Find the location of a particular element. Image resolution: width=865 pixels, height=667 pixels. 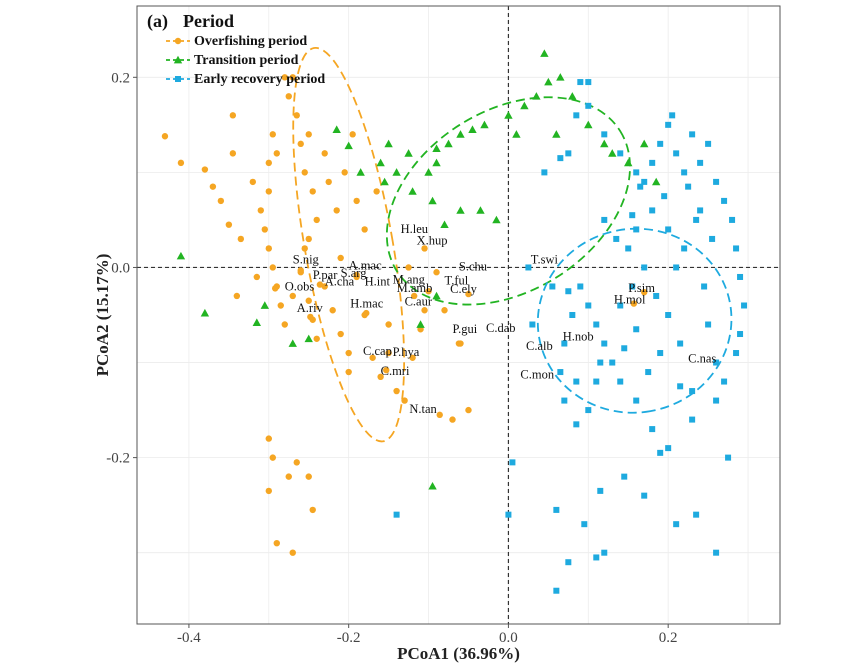

y-tick-label: 0.2 is located at coordinates (120, 78).